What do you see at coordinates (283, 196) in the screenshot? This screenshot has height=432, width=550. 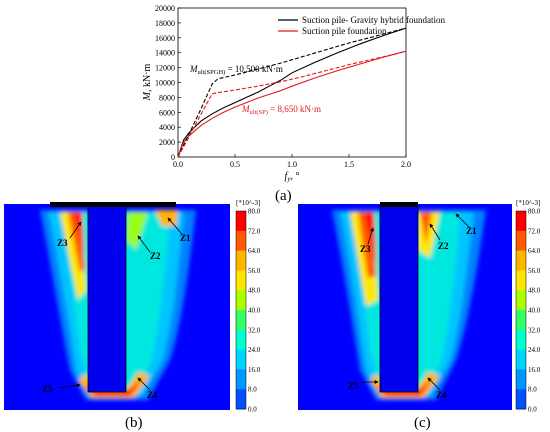 I see `panel-label-a: (a)` at bounding box center [283, 196].